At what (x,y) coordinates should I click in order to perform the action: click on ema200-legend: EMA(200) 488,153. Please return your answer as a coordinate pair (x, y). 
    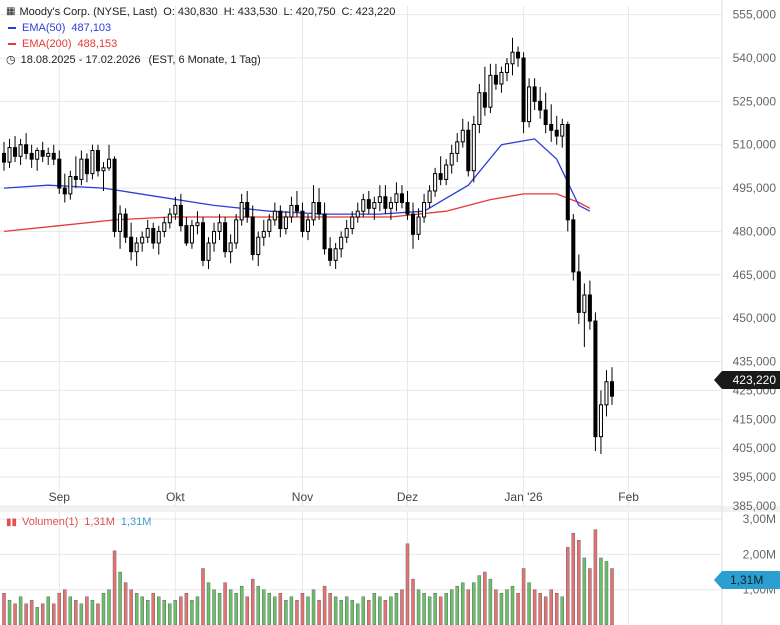
    Looking at the image, I should click on (203, 44).